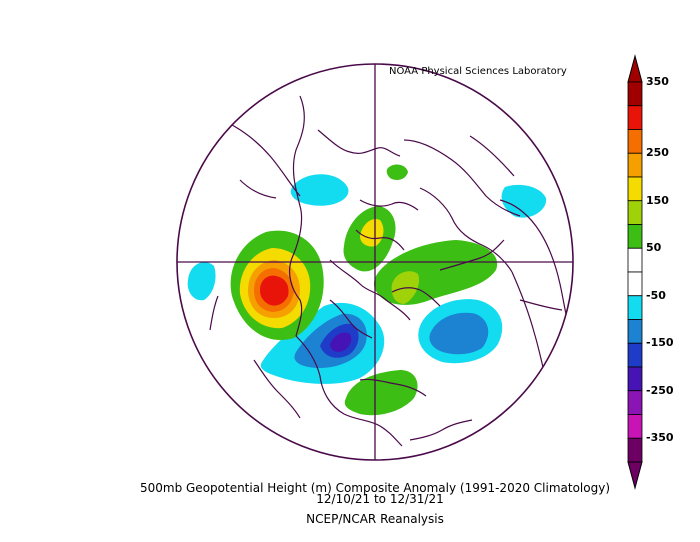 The width and height of the screenshot is (700, 542). I want to click on colorbar-label: -150, so click(660, 343).